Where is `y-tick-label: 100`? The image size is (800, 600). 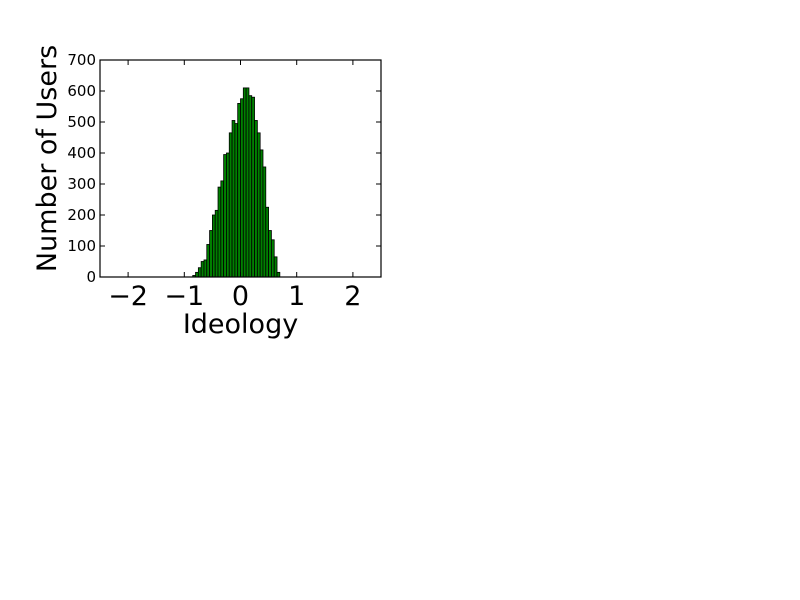
y-tick-label: 100 is located at coordinates (81, 246).